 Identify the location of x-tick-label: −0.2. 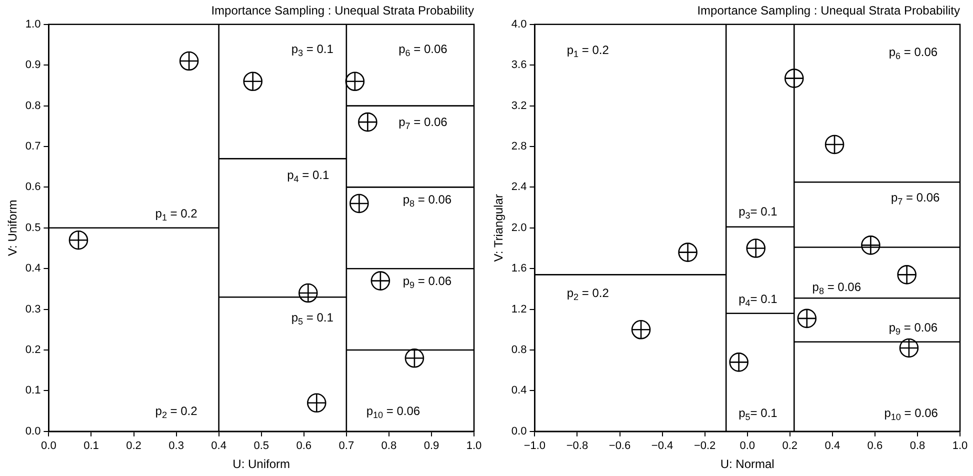
(705, 446).